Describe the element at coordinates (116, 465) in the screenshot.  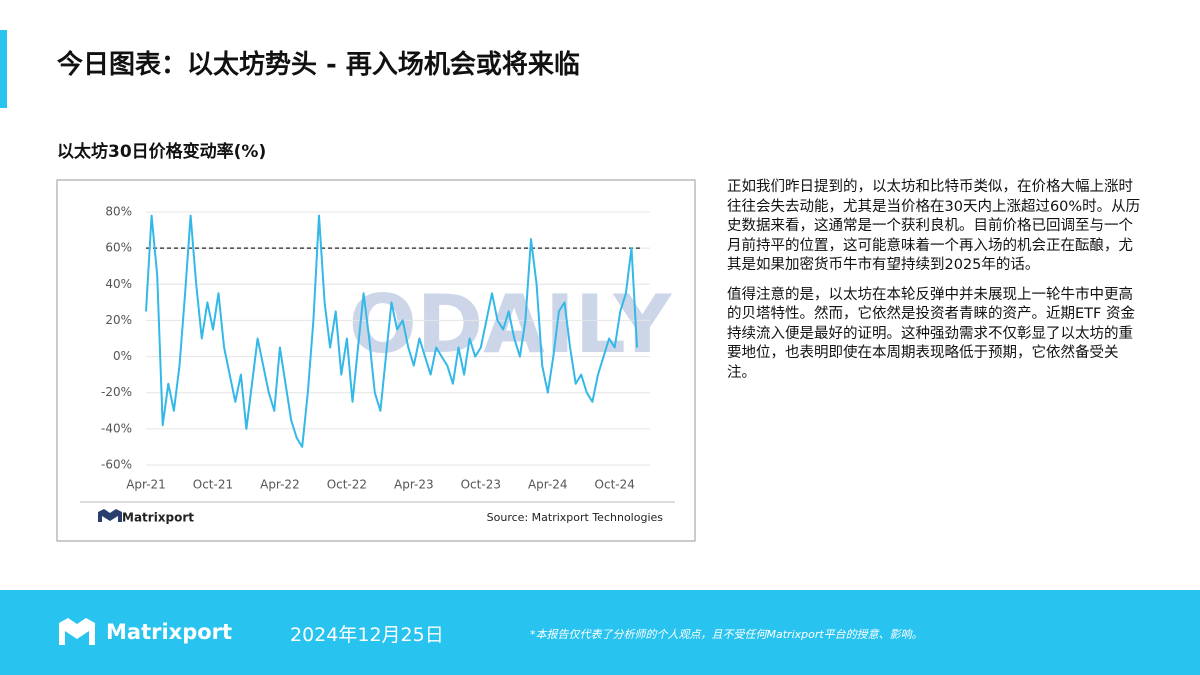
I see `y-tick-label: -60%` at that location.